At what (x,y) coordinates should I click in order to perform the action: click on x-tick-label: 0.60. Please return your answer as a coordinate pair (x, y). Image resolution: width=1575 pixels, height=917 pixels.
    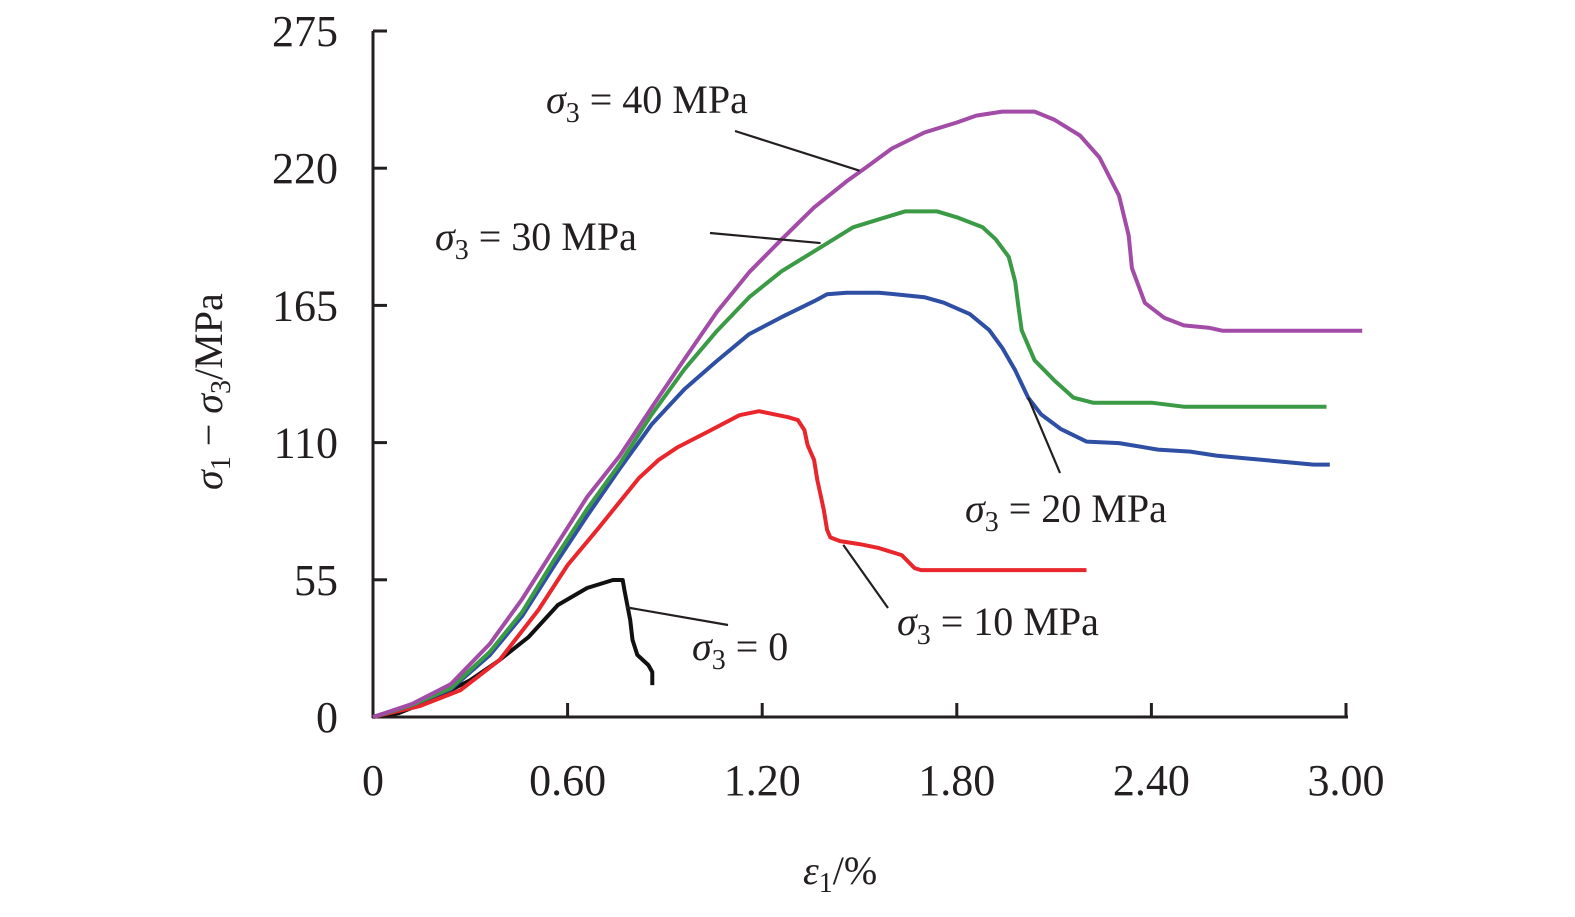
    Looking at the image, I should click on (567, 780).